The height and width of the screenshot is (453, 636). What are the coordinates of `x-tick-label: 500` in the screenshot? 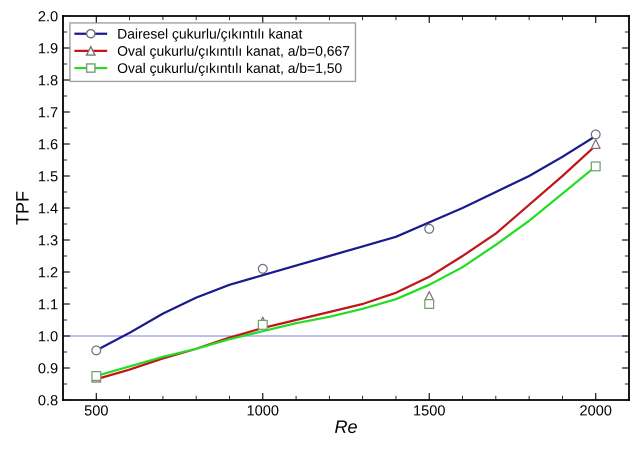 It's located at (96, 410).